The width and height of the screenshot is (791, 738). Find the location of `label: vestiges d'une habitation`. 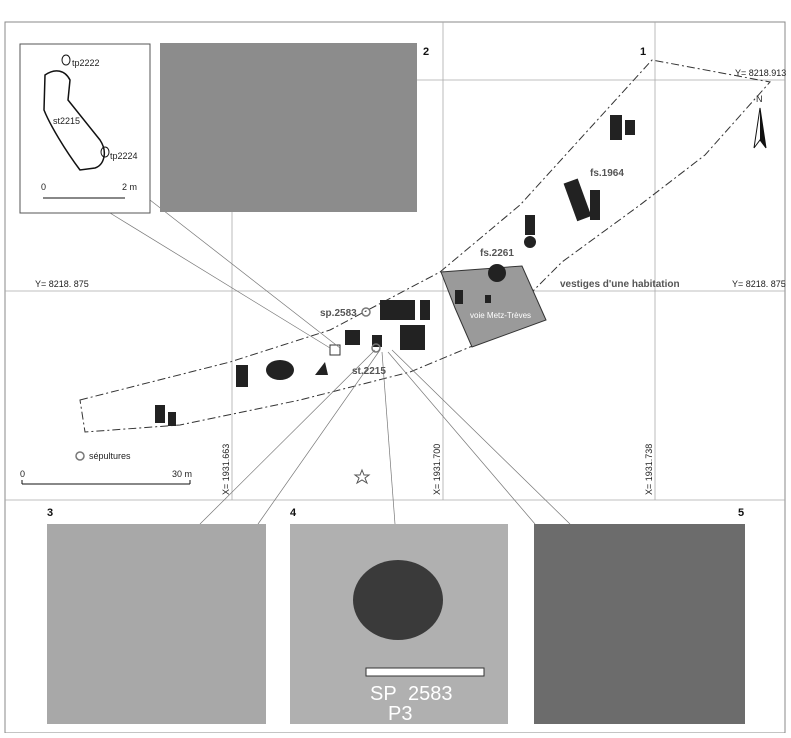

label: vestiges d'une habitation is located at coordinates (620, 284).